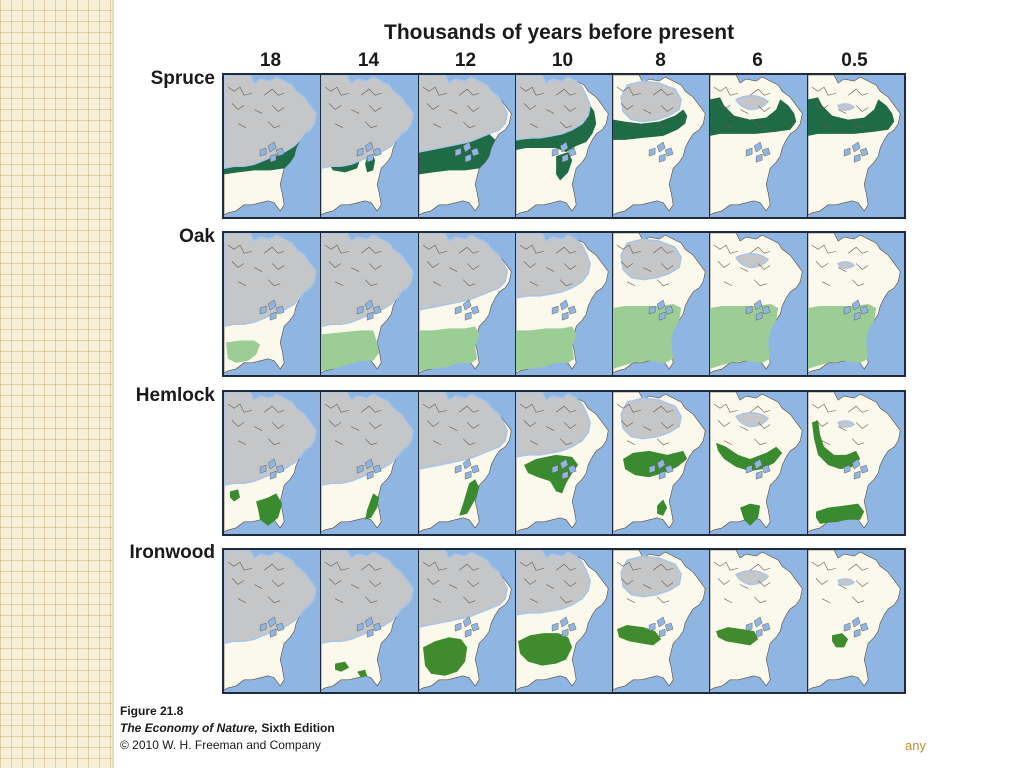 The image size is (1024, 768). I want to click on book-title: The Economy of Nature,, so click(189, 728).